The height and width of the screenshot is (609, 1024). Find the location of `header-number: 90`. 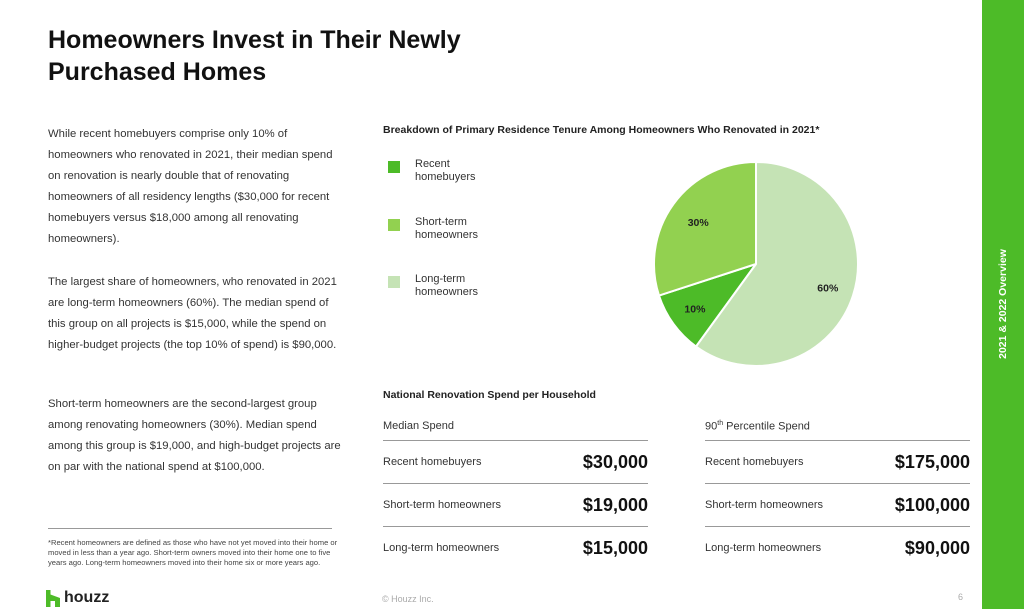

header-number: 90 is located at coordinates (711, 426).